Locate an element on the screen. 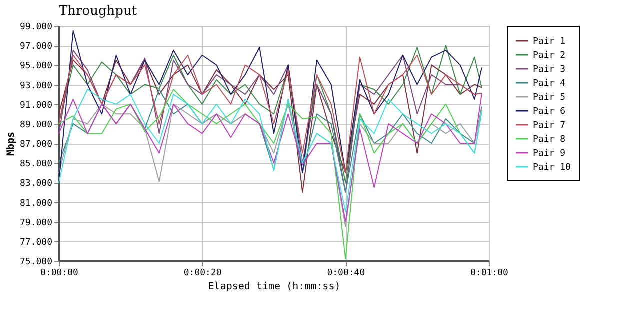  legend-label: Pair 4 is located at coordinates (549, 84).